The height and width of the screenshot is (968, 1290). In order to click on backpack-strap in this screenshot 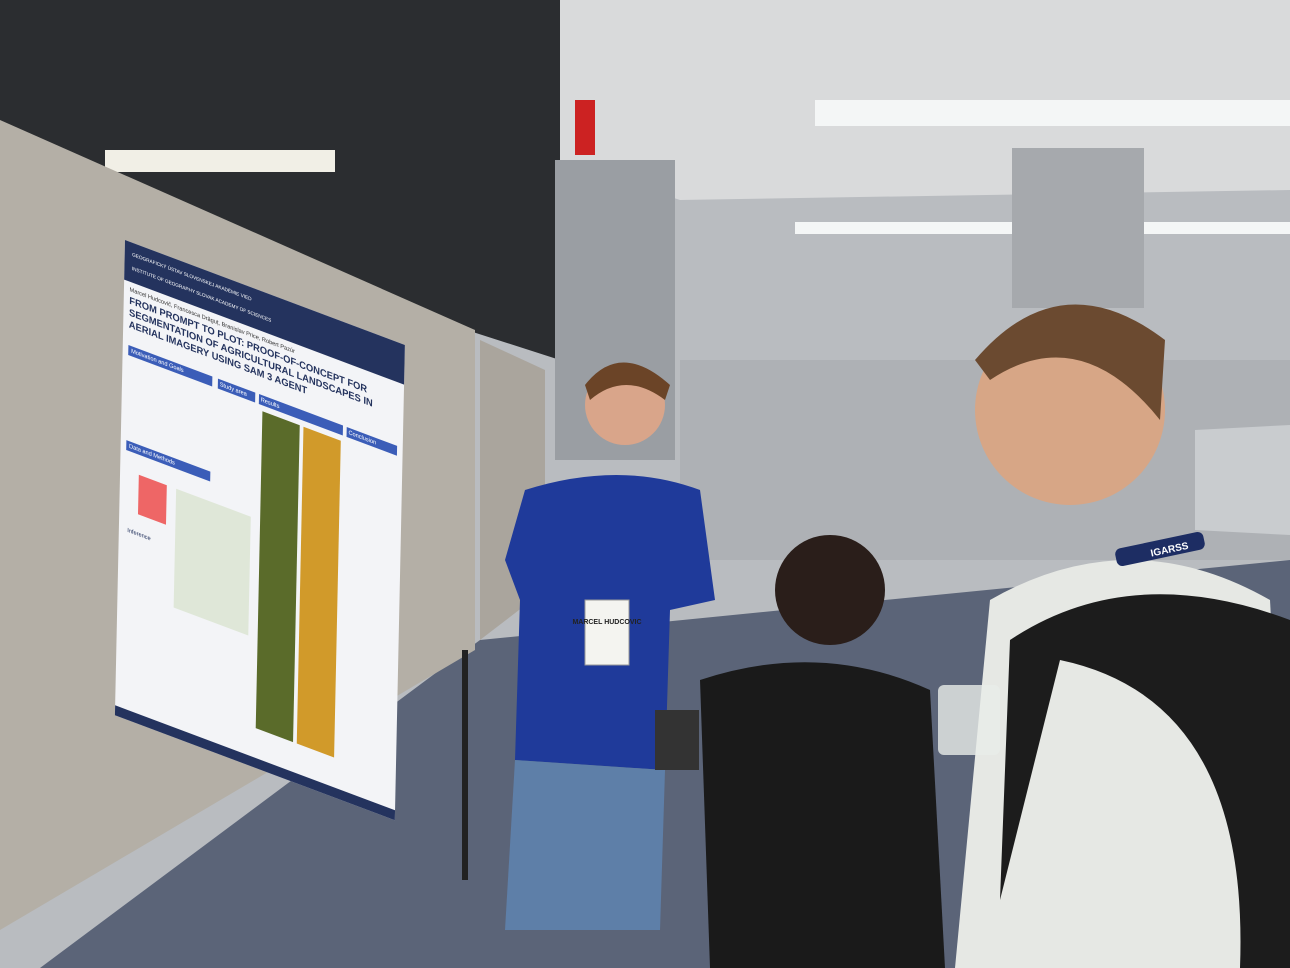, I will do `click(1145, 781)`.